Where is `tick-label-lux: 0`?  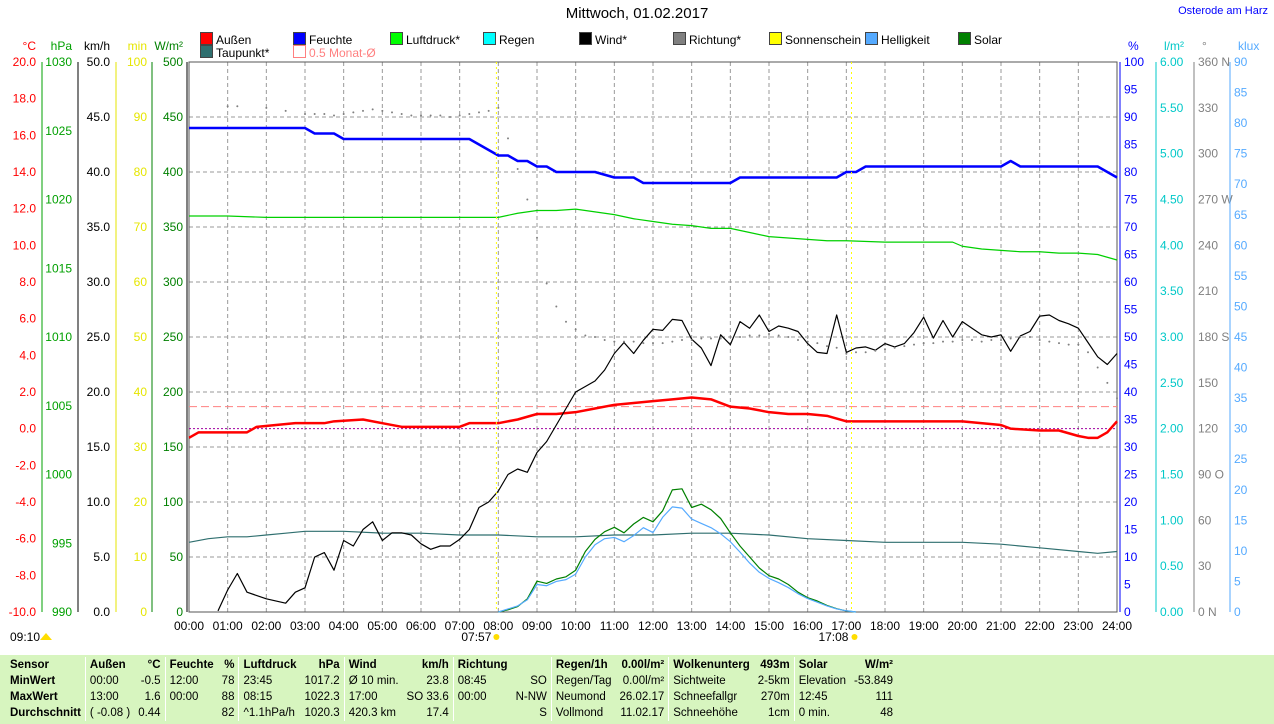 tick-label-lux: 0 is located at coordinates (1237, 612).